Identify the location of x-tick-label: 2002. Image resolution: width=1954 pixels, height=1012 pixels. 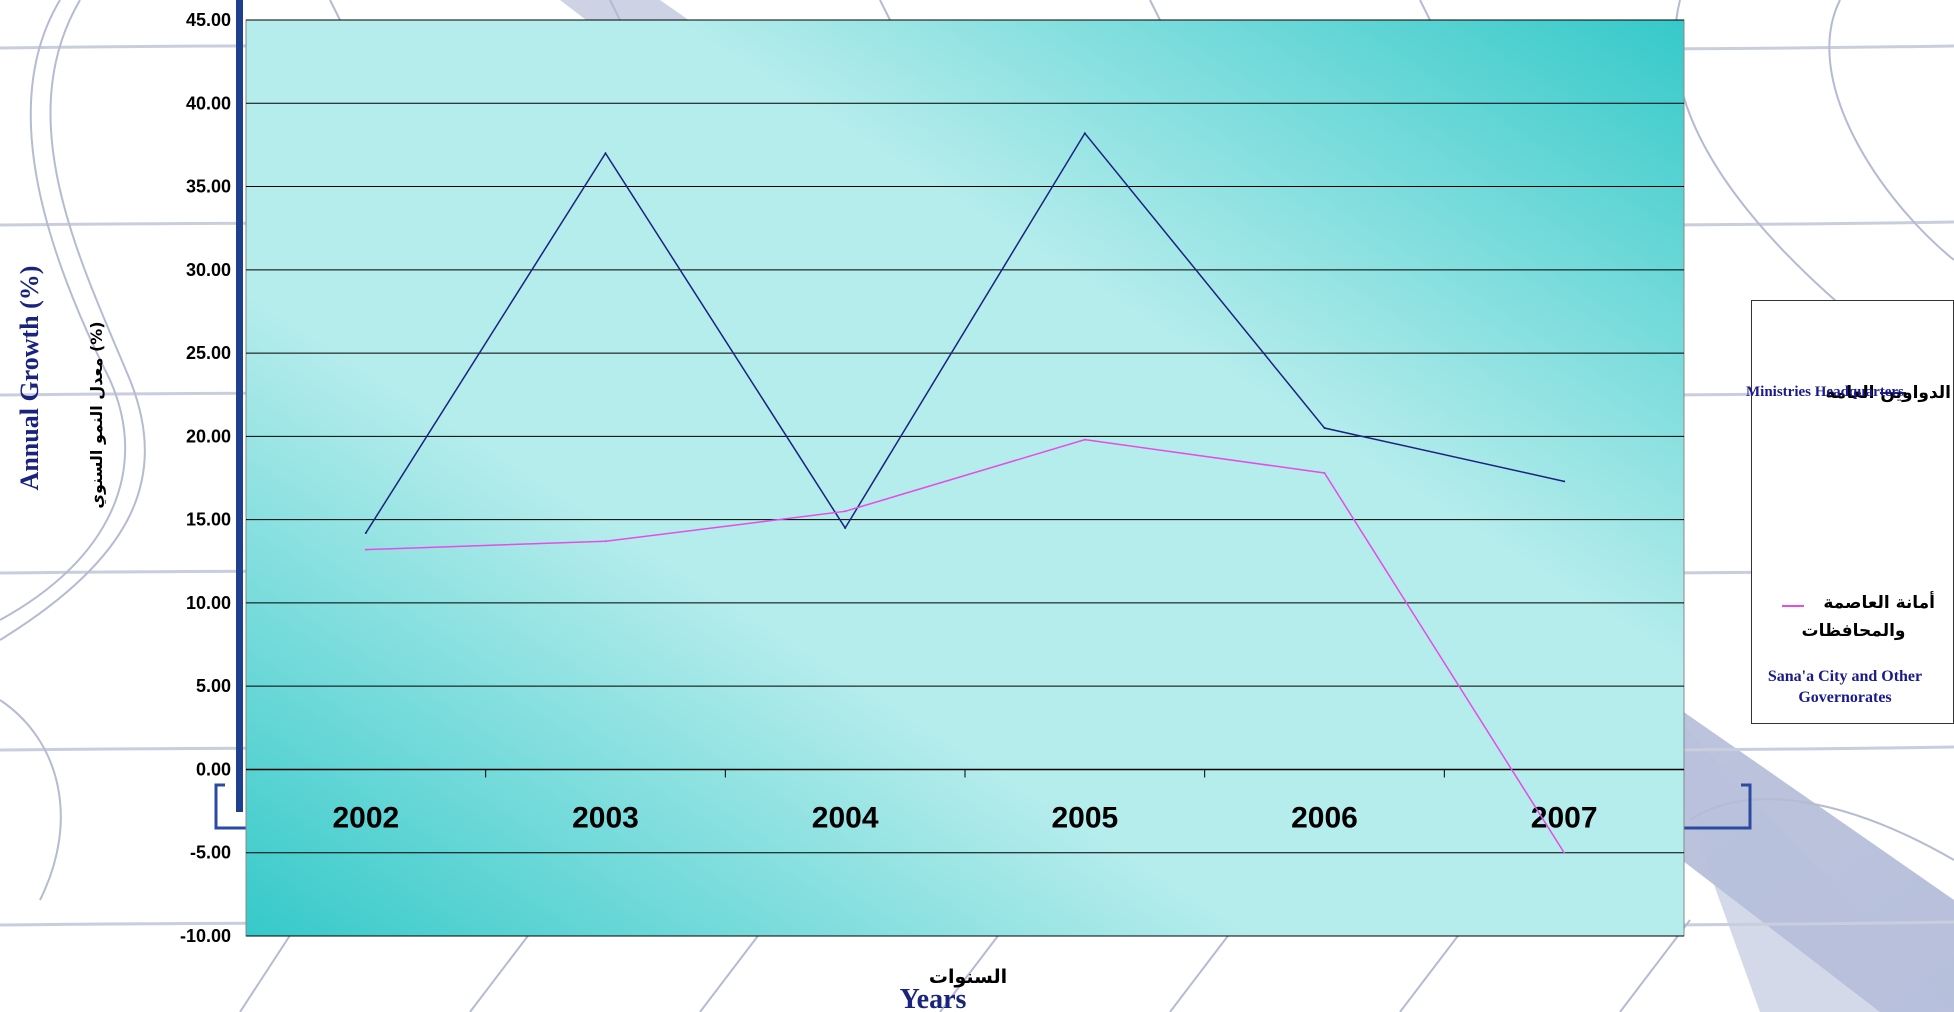
(365, 817).